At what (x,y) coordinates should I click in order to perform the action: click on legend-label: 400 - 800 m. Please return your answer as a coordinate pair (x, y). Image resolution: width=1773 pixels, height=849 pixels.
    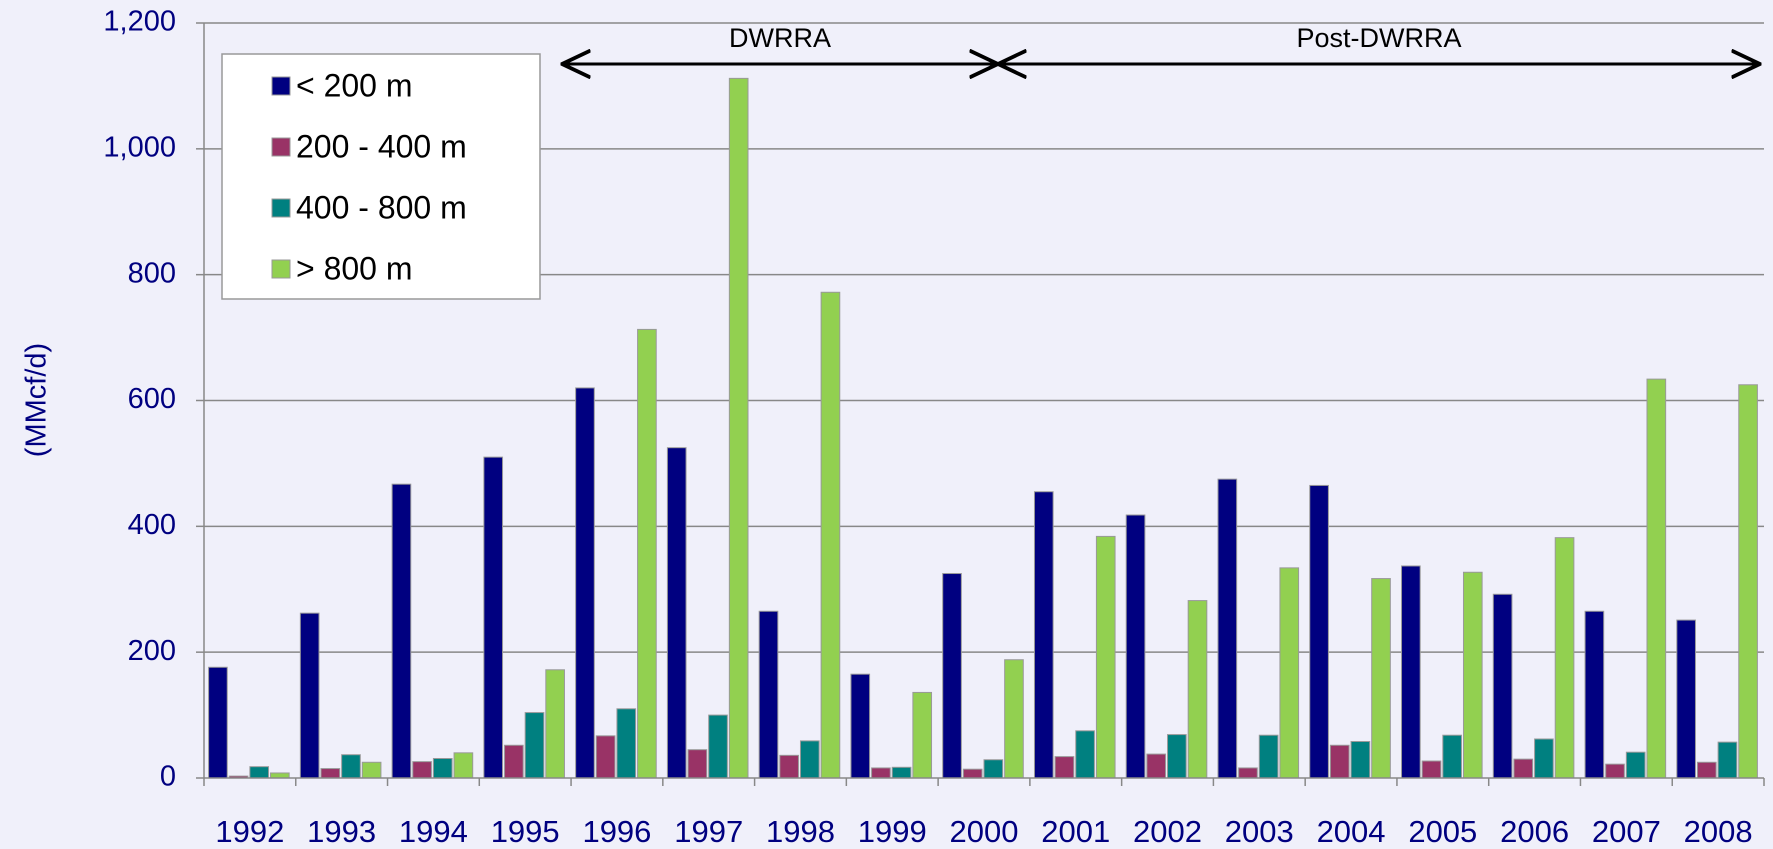
    Looking at the image, I should click on (381, 207).